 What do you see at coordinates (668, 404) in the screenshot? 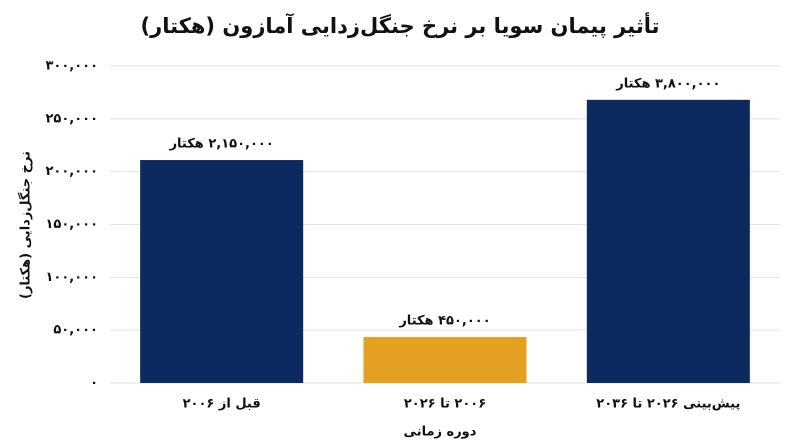
I see `x-tick-label: پیش‌بینی ۲۰۲۶ تا ۲۰۳۶` at bounding box center [668, 404].